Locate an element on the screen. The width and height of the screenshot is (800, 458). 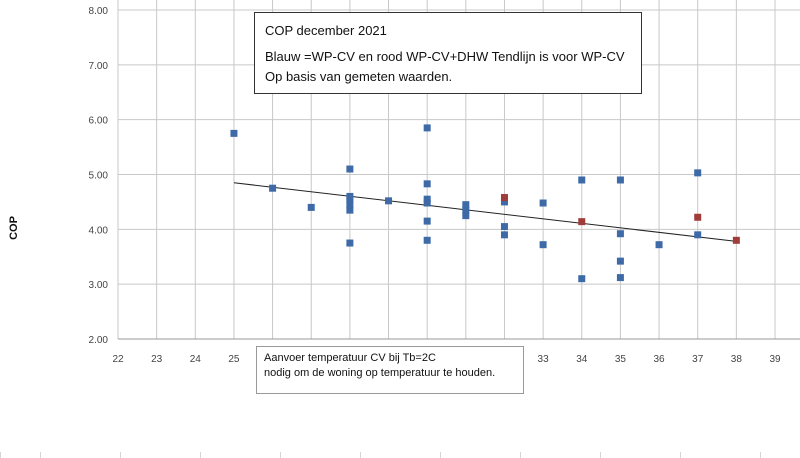
x-tick-label: 33 is located at coordinates (544, 359).